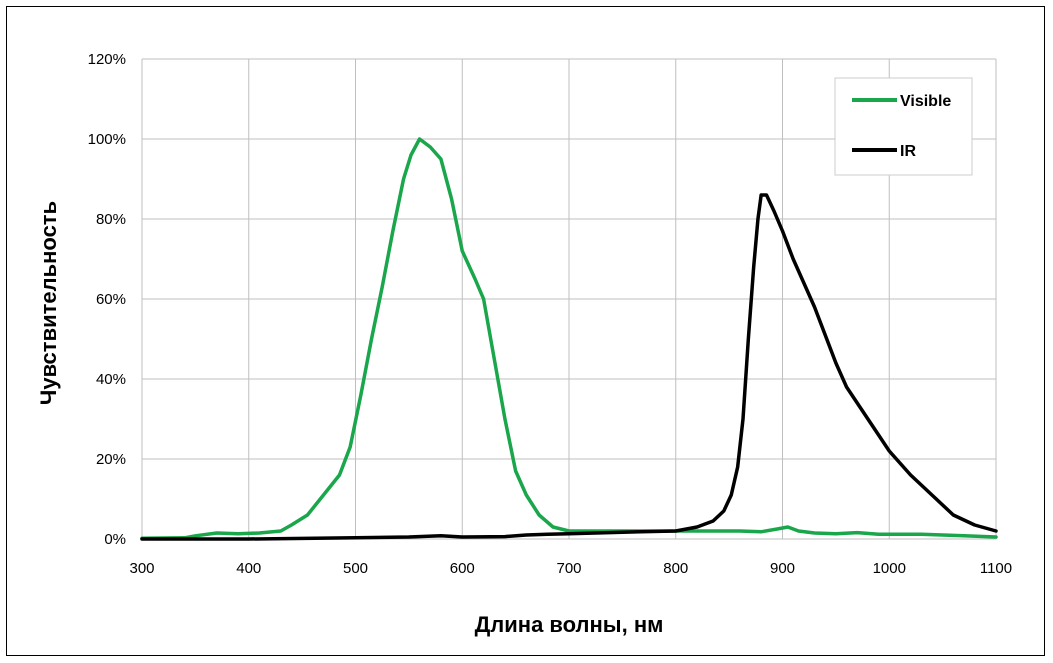 The width and height of the screenshot is (1053, 663). Describe the element at coordinates (111, 299) in the screenshot. I see `y-tick-label: 60%` at that location.